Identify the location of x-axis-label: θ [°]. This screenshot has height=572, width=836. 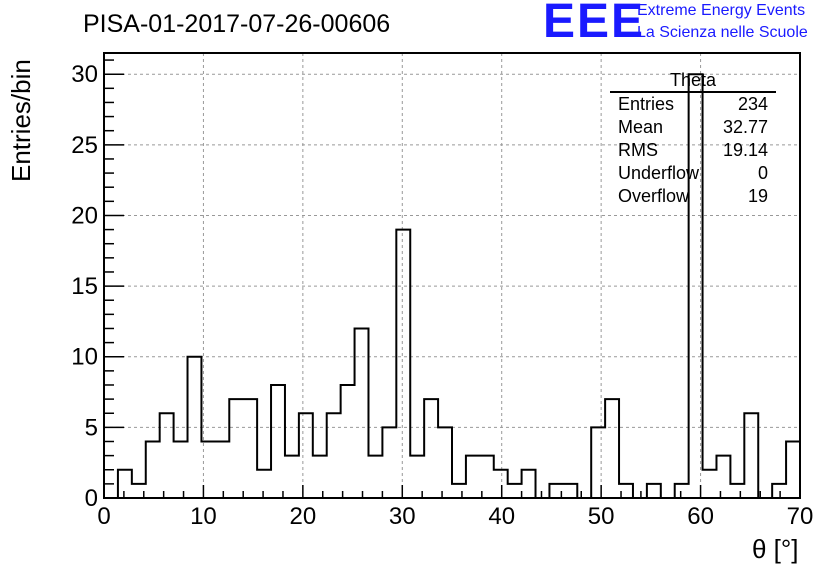
(775, 549).